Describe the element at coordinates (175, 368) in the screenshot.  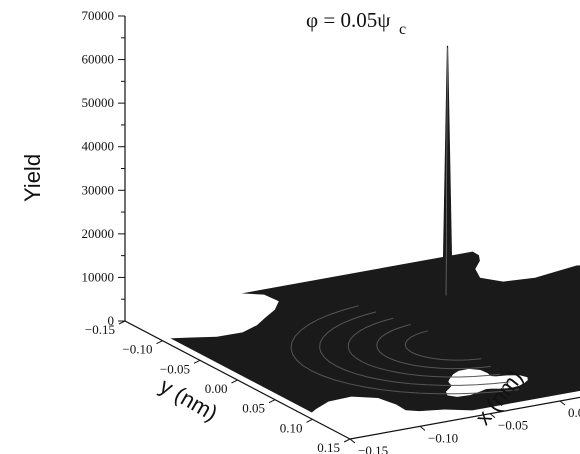
I see `y-tick-label: −0.05` at that location.